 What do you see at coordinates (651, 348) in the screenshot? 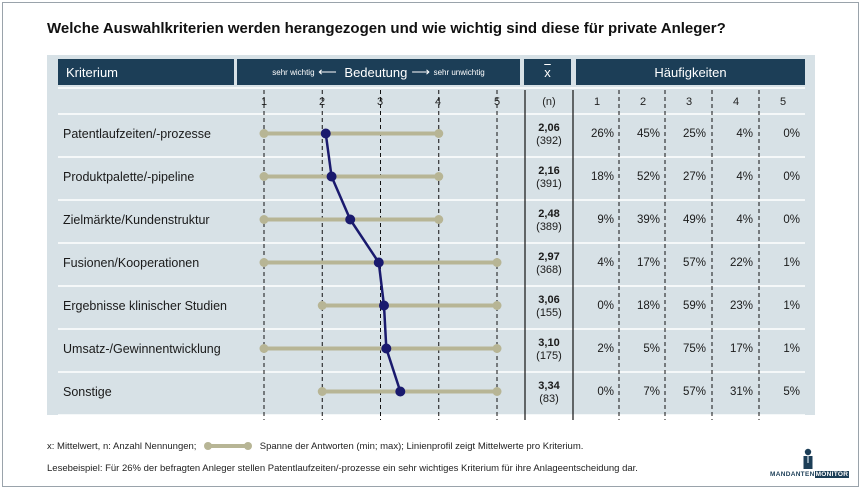
I see `freq-value: 5%` at bounding box center [651, 348].